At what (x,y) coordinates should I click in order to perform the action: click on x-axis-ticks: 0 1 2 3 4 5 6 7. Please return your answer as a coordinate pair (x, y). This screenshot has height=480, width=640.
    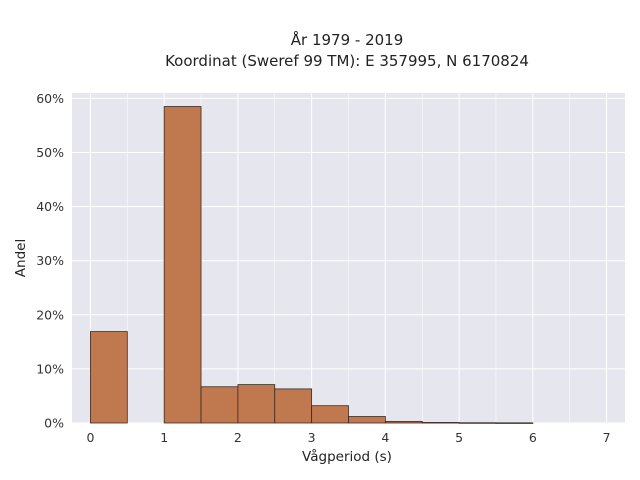
    Looking at the image, I should click on (348, 437).